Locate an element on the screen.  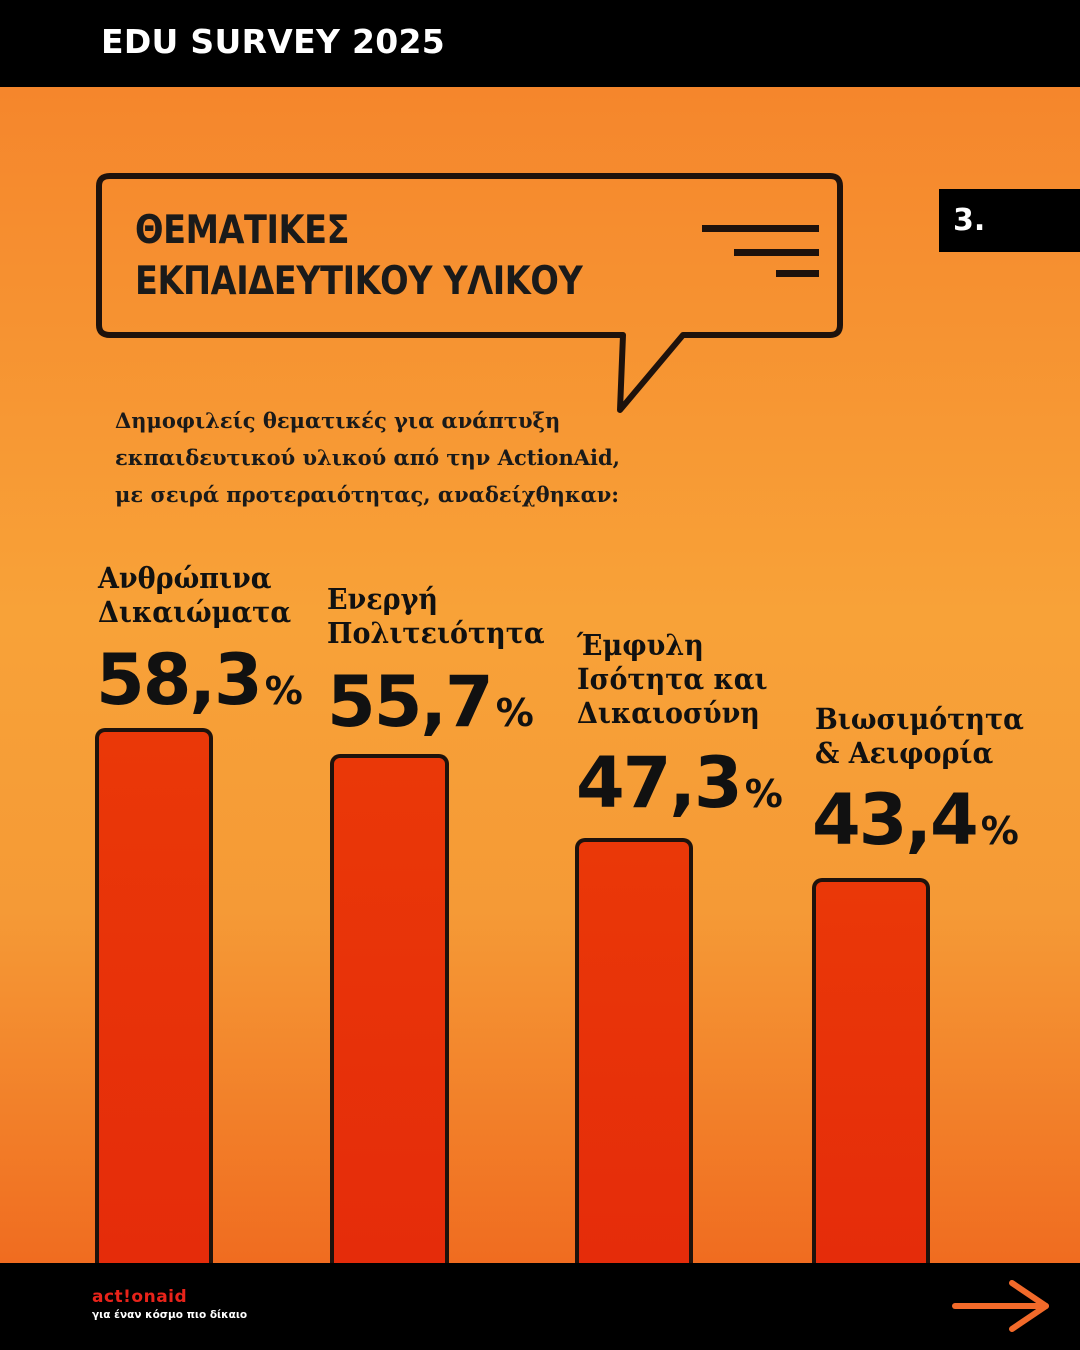
arrow-right-icon is located at coordinates (1002, 1308).